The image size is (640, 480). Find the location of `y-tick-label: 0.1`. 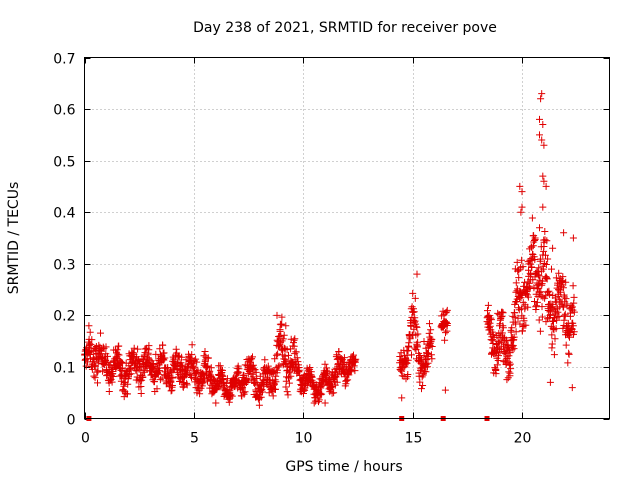

y-tick-label: 0.1 is located at coordinates (64, 369).